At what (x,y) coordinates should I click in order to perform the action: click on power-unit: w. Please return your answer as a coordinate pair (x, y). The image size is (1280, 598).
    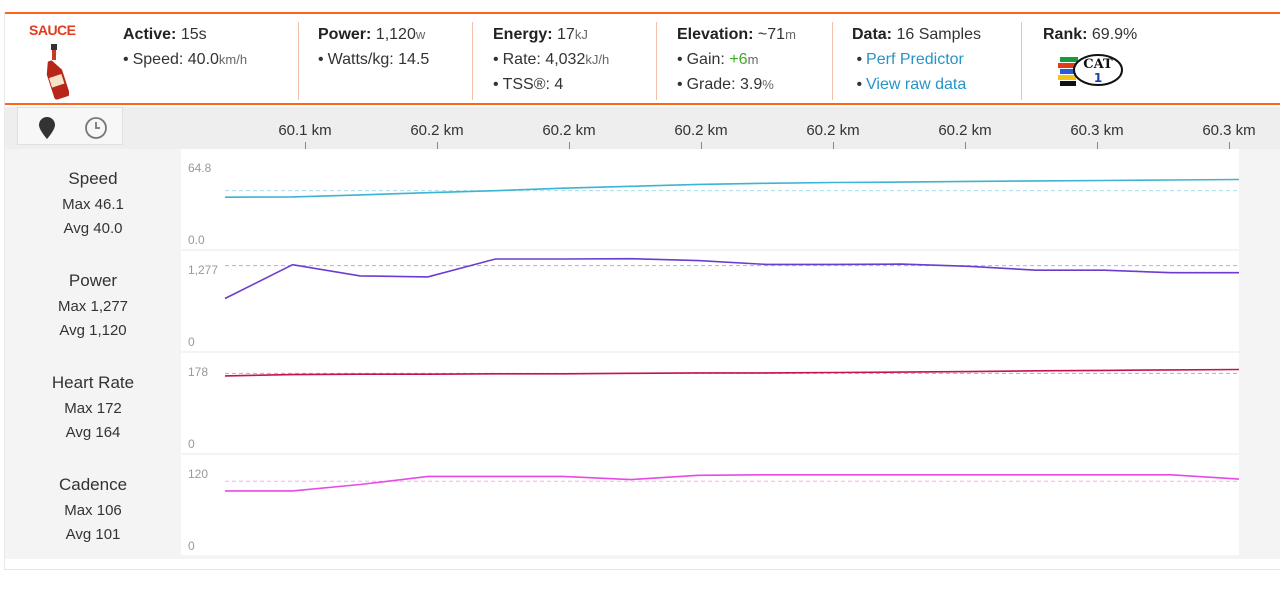
    Looking at the image, I should click on (420, 34).